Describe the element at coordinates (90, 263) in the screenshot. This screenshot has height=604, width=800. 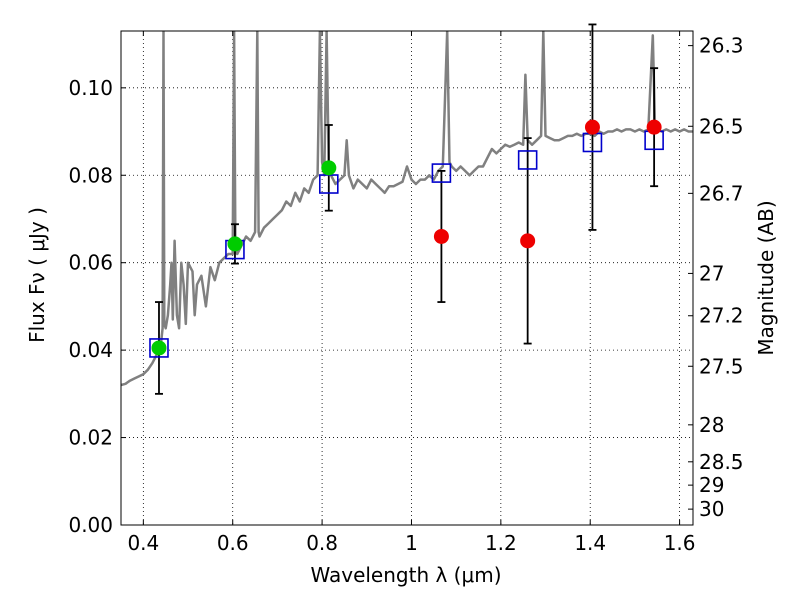
I see `y-tick-label: 0.06` at that location.